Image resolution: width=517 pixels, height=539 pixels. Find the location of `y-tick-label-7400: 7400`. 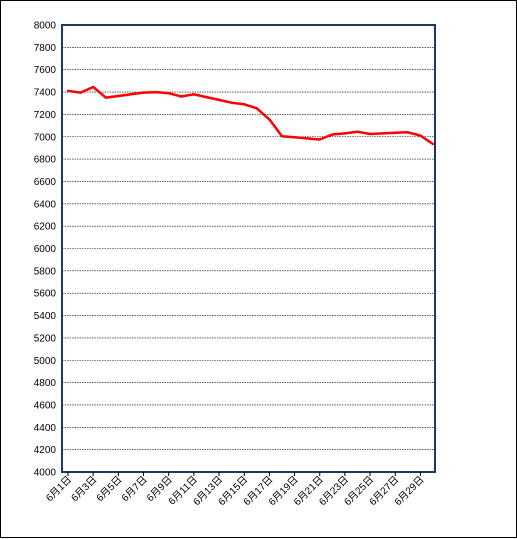

y-tick-label-7400: 7400 is located at coordinates (45, 93).